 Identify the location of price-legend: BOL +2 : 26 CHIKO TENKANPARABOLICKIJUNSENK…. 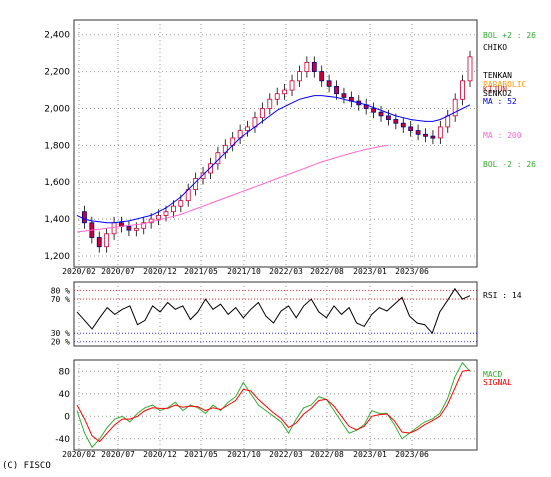
(509, 100).